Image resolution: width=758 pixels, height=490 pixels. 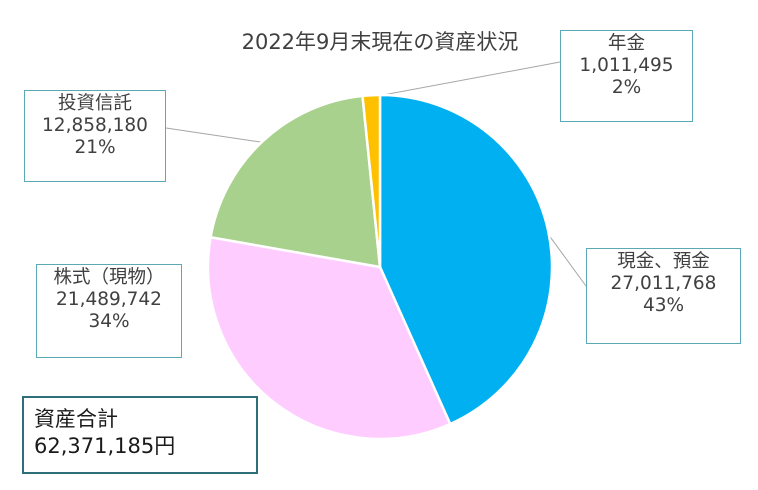 I want to click on slice-percent-label: 21%, so click(x=95, y=147).